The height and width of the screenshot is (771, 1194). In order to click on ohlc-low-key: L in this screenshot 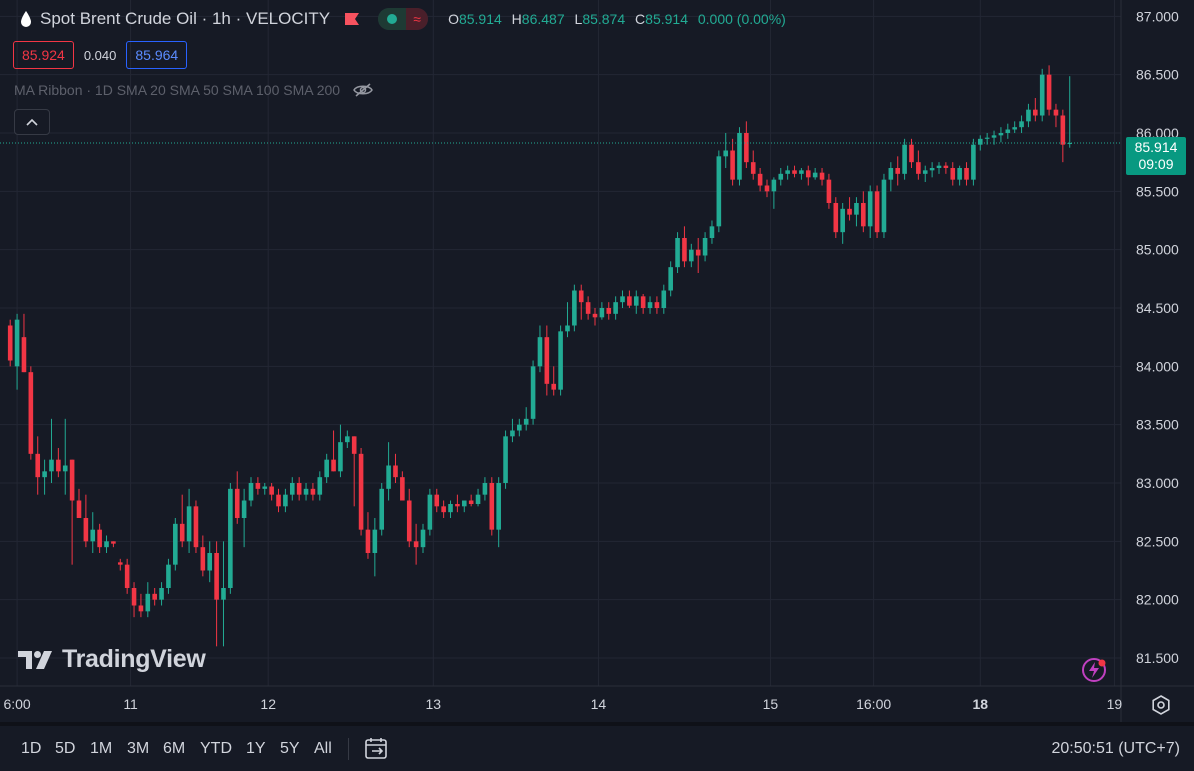, I will do `click(578, 19)`.